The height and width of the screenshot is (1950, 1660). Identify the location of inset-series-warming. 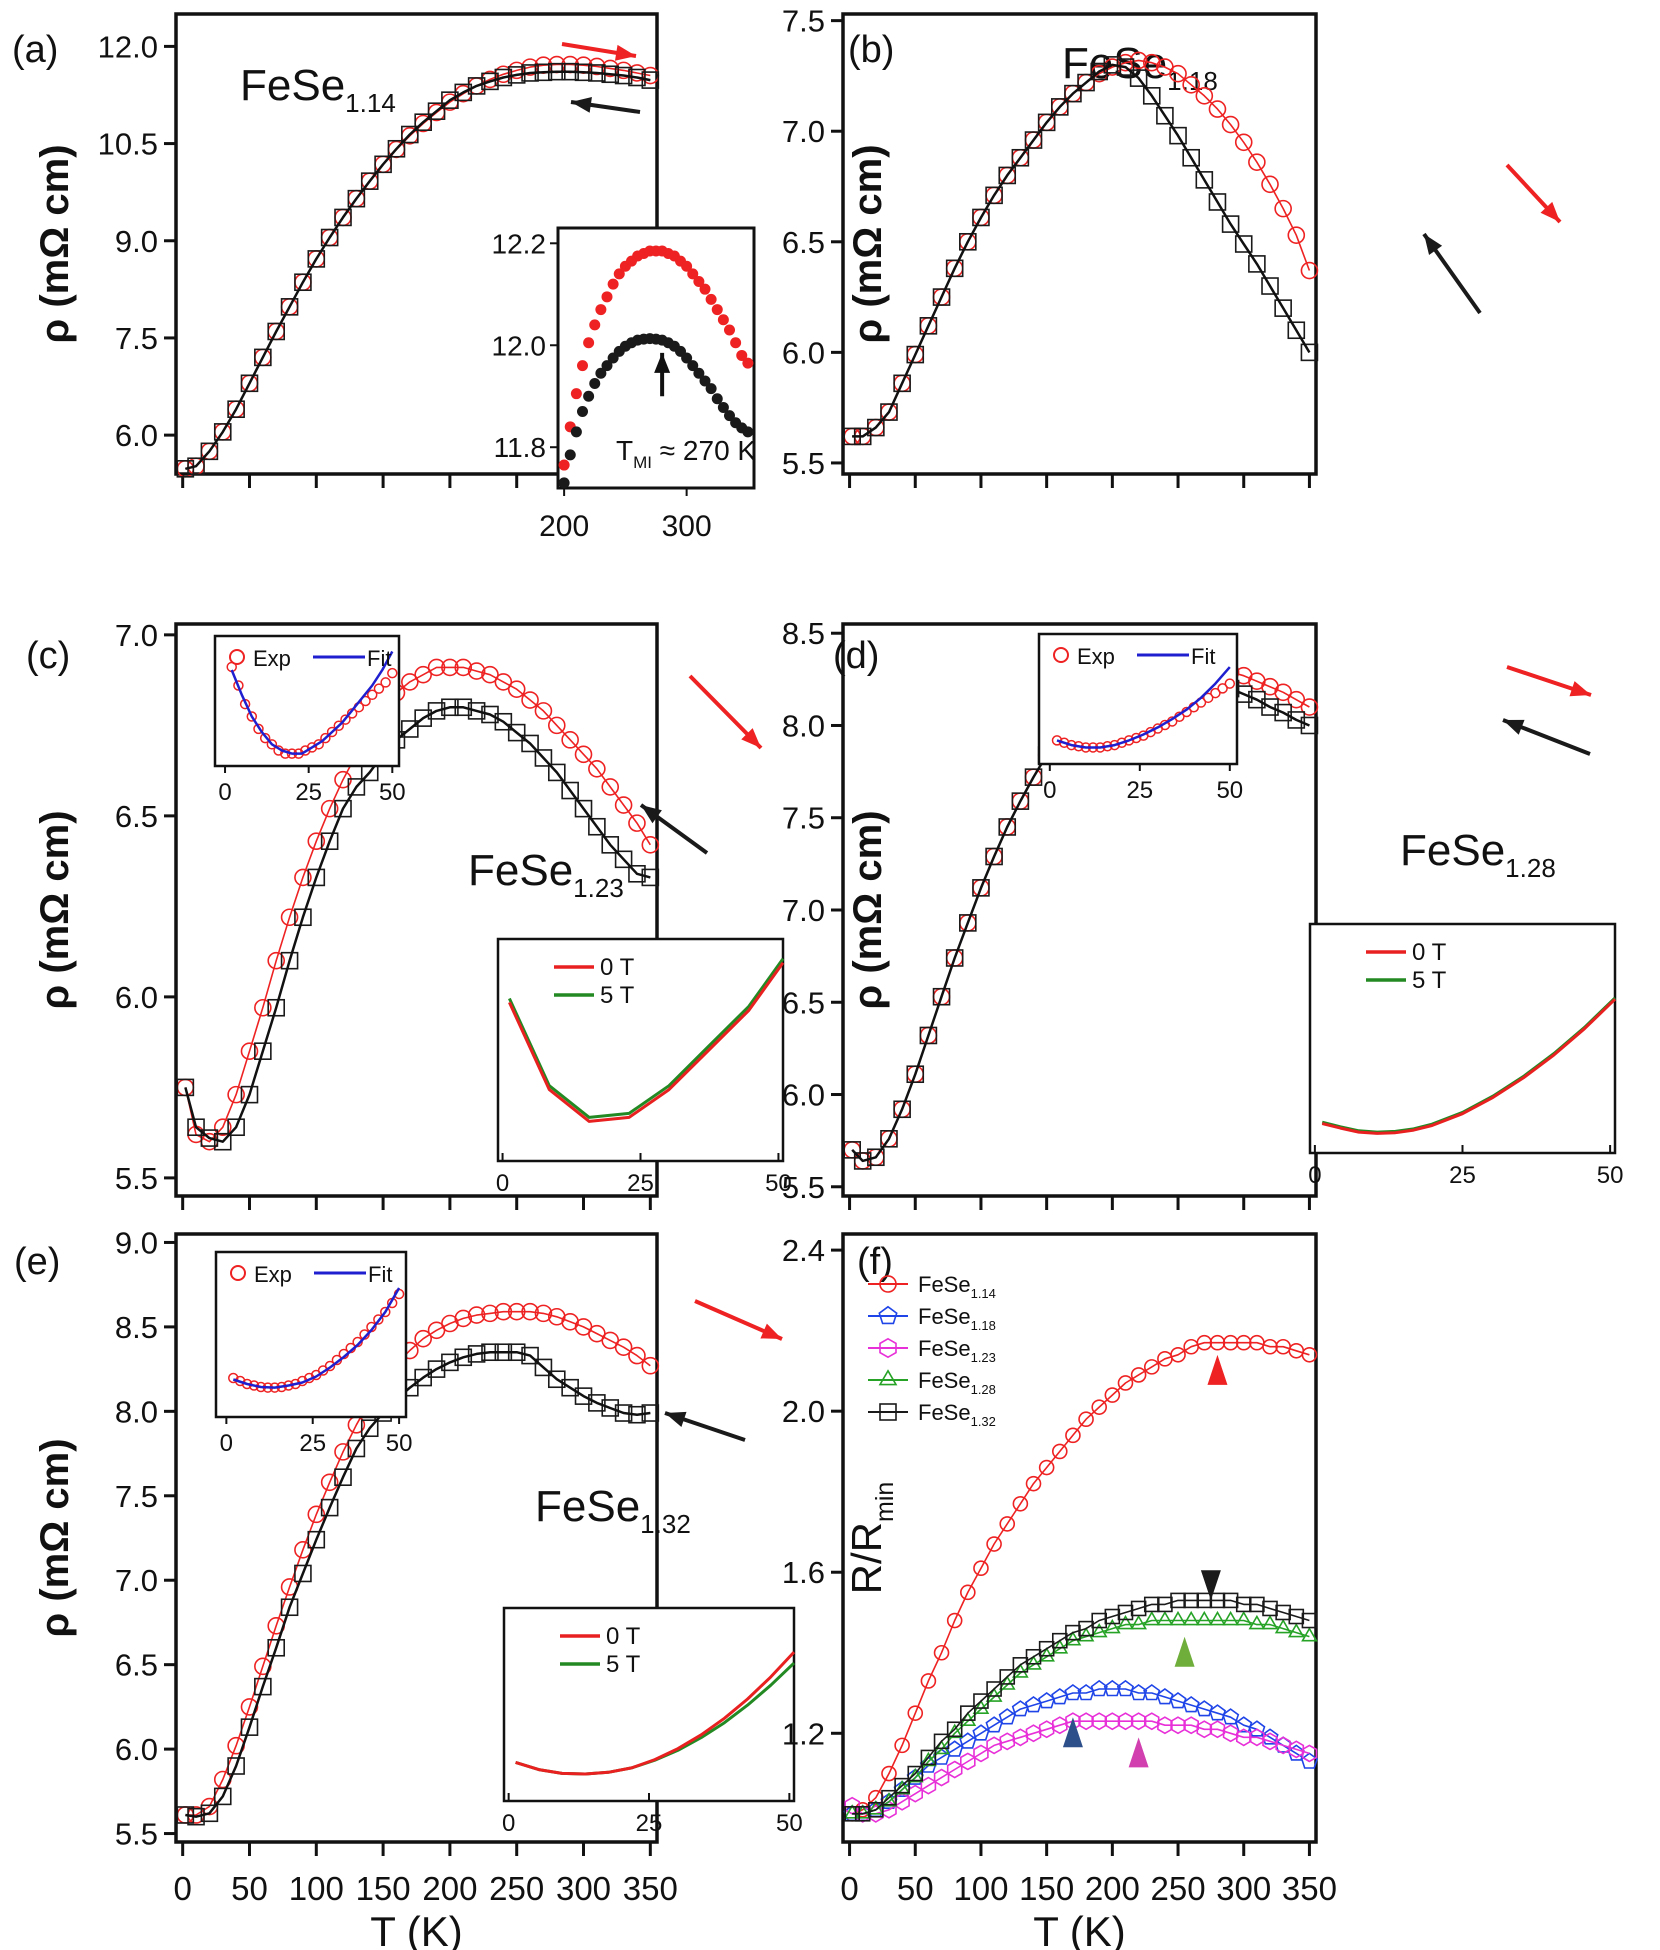
(656, 358).